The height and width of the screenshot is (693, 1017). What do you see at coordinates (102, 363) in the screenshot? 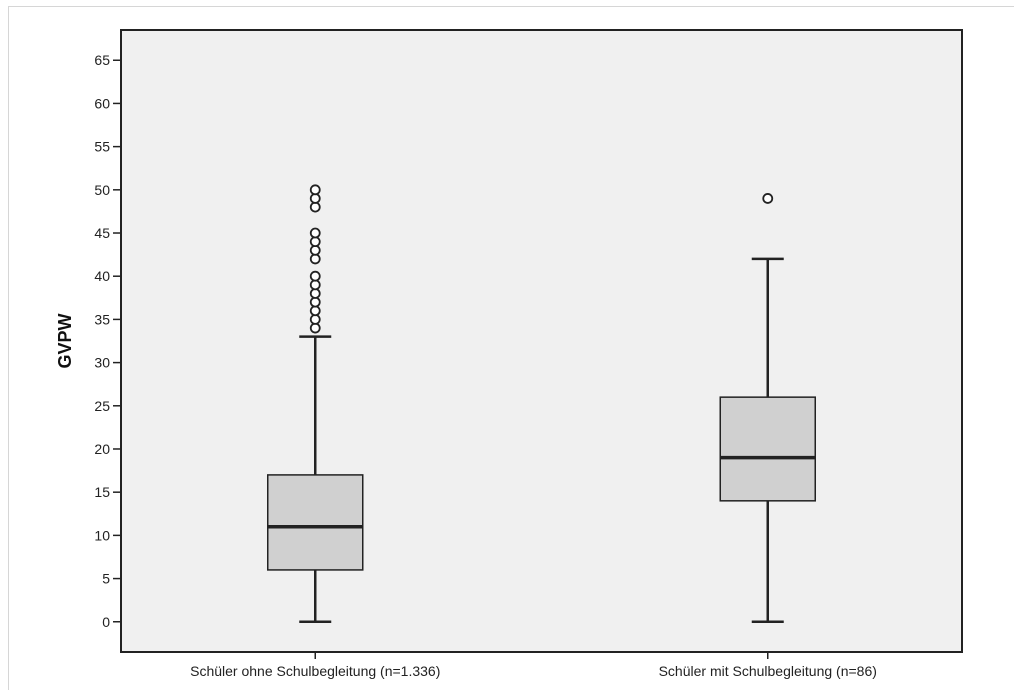
I see `y-tick-label: 30` at bounding box center [102, 363].